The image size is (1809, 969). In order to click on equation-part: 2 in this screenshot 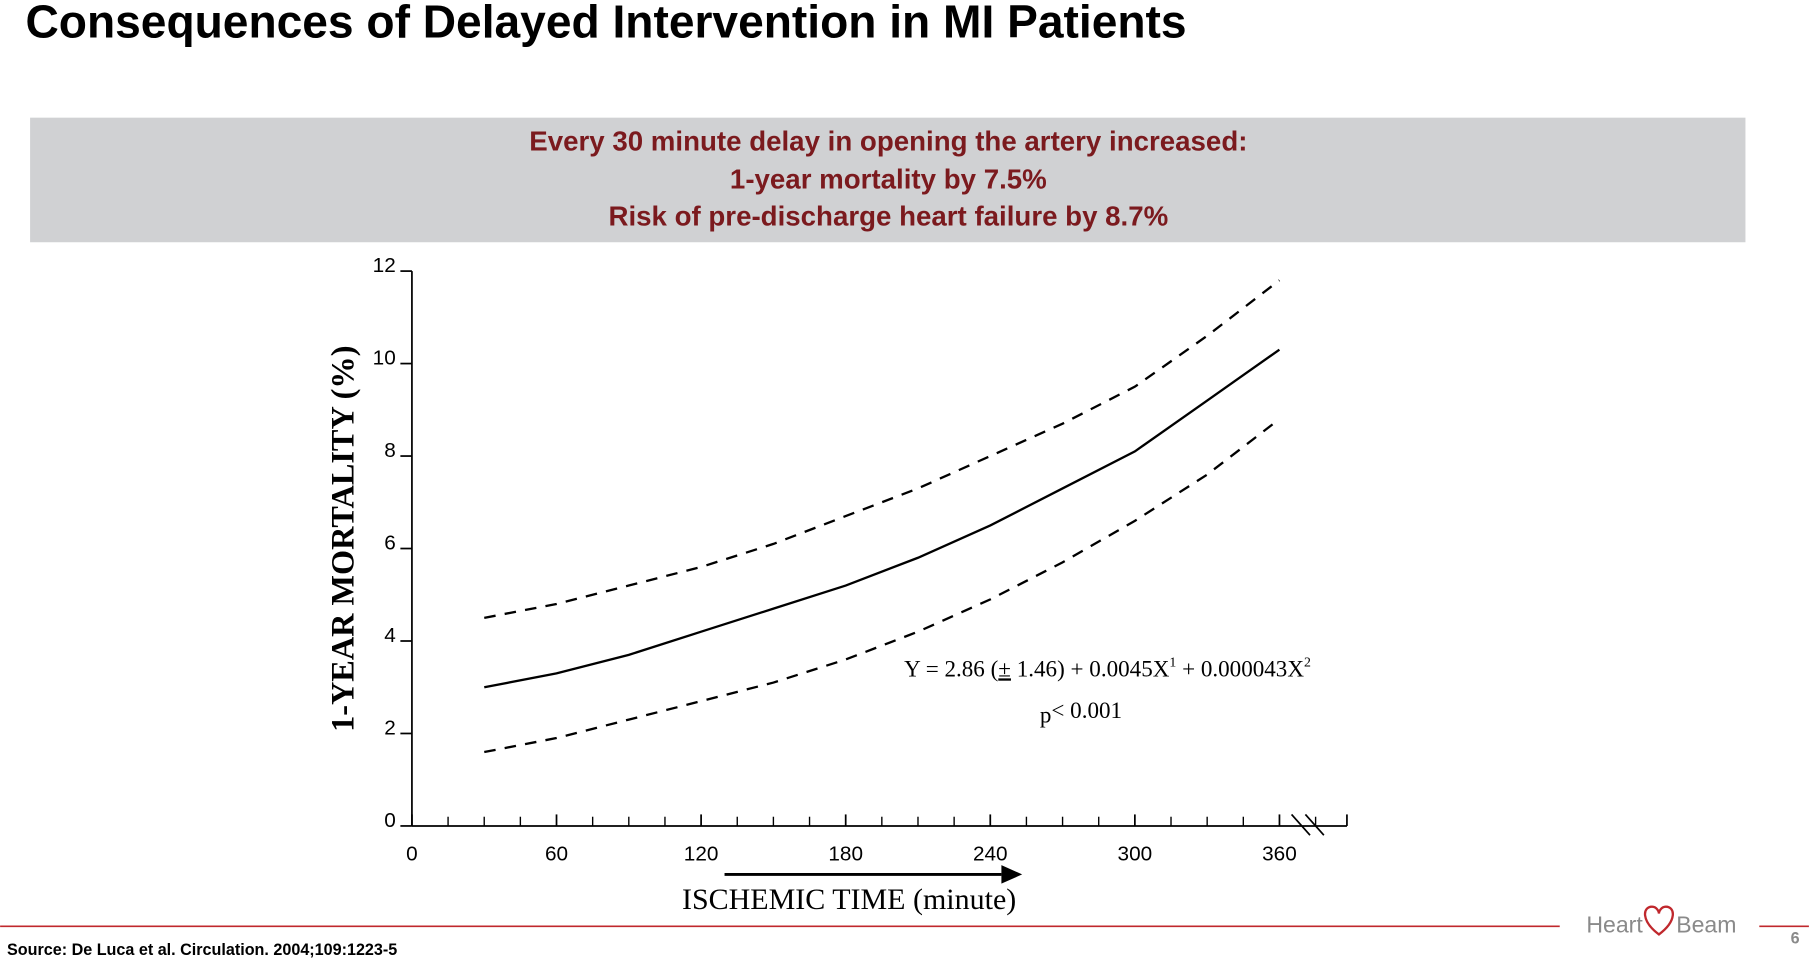, I will do `click(1307, 661)`.